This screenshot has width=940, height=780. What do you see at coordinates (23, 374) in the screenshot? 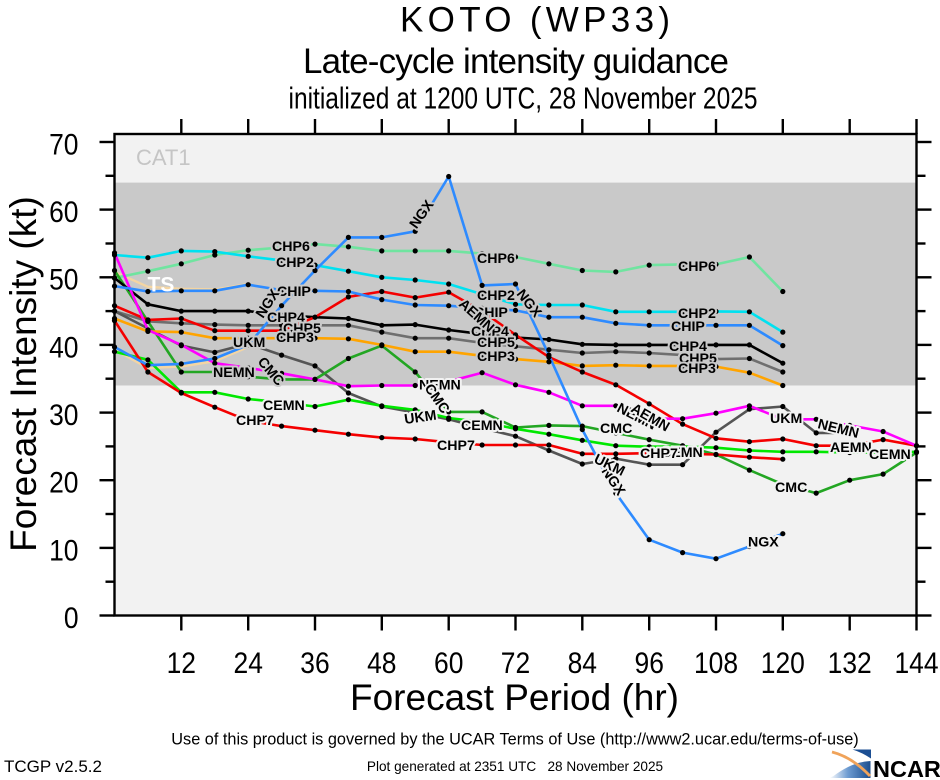
I see `svg-text: Forecast Intensity (kt)` at bounding box center [23, 374].